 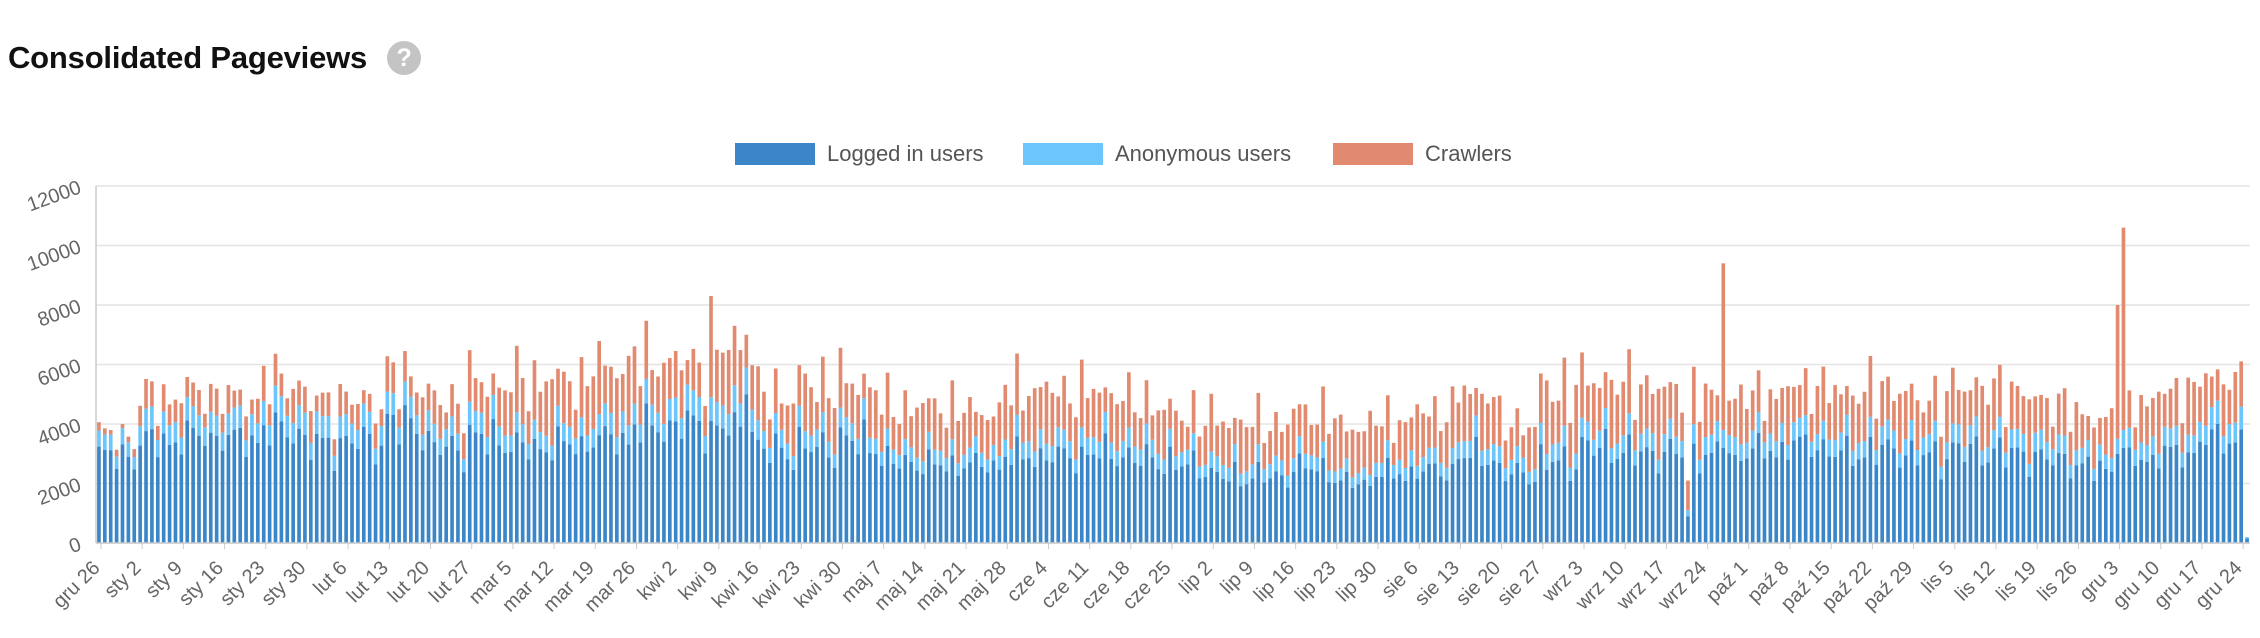 I want to click on x-tick-label: sie 13, so click(x=1437, y=583).